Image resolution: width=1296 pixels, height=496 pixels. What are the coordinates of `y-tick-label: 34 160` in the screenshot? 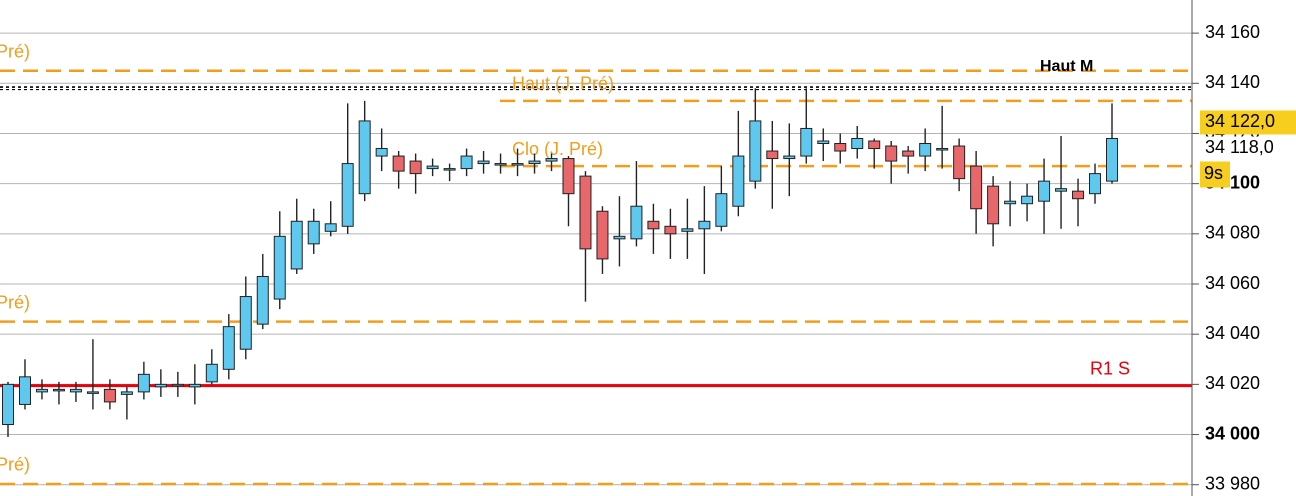 It's located at (1232, 32).